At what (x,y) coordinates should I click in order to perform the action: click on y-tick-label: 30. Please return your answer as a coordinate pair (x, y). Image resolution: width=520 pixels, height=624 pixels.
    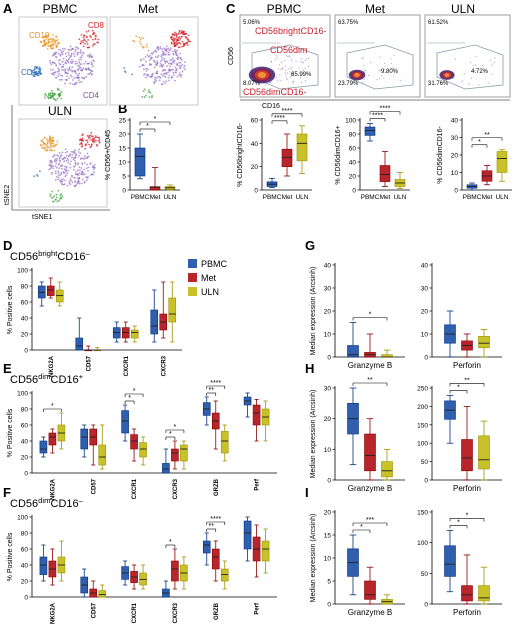
    Looking at the image, I should click on (425, 289).